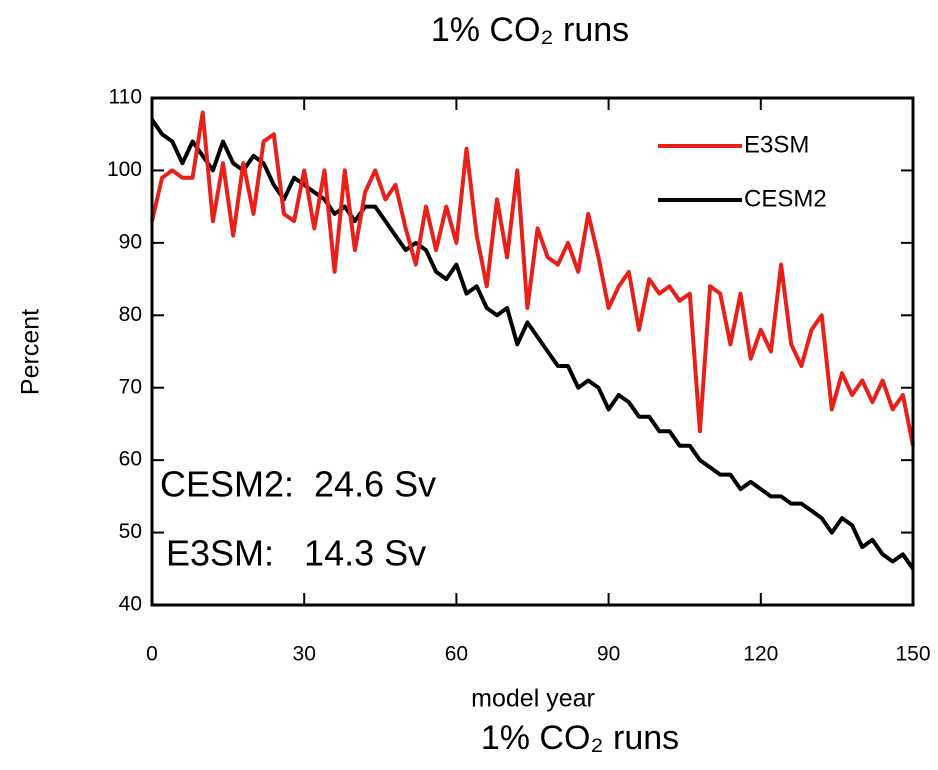  Describe the element at coordinates (530, 30) in the screenshot. I see `chart-title: 1% CO₂ runs` at that location.